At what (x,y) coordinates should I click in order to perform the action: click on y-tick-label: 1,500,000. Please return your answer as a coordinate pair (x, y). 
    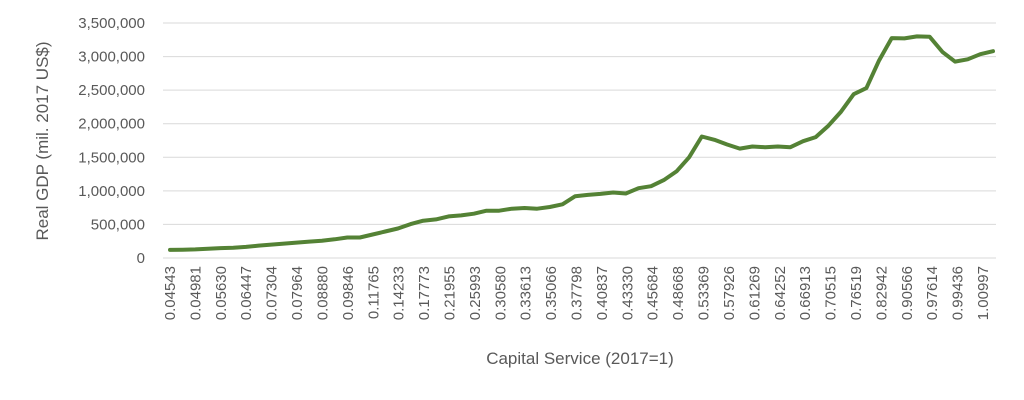
    Looking at the image, I should click on (111, 157).